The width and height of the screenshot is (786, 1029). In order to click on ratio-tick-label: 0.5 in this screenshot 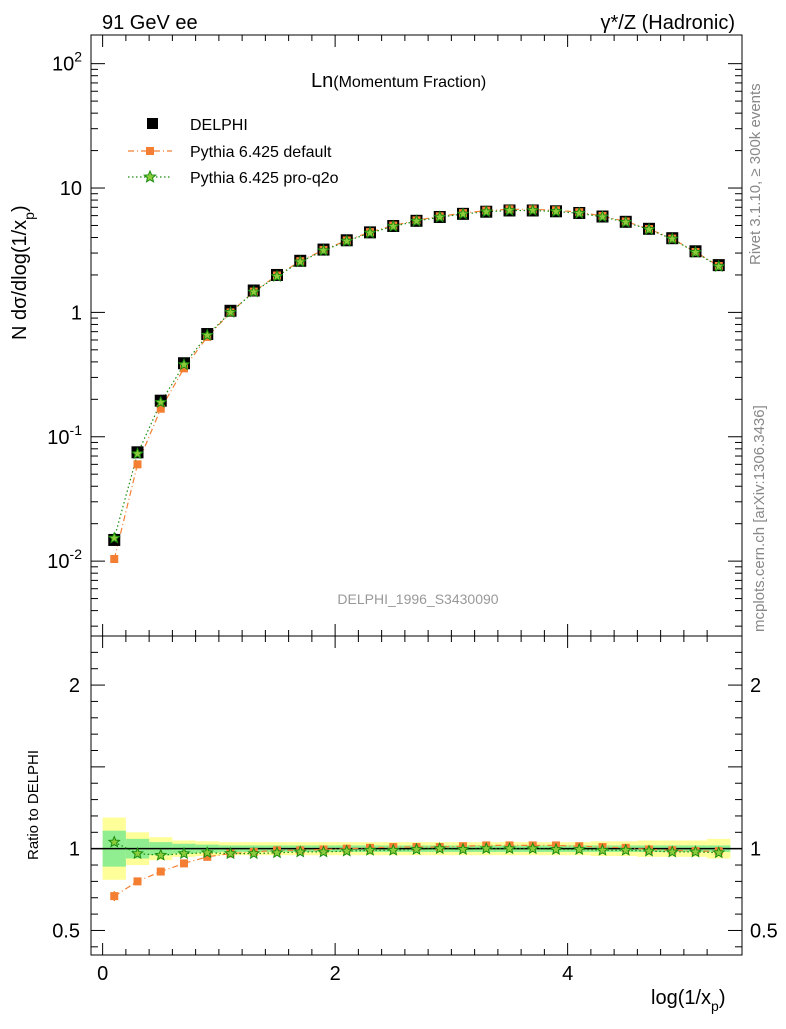, I will do `click(66, 931)`.